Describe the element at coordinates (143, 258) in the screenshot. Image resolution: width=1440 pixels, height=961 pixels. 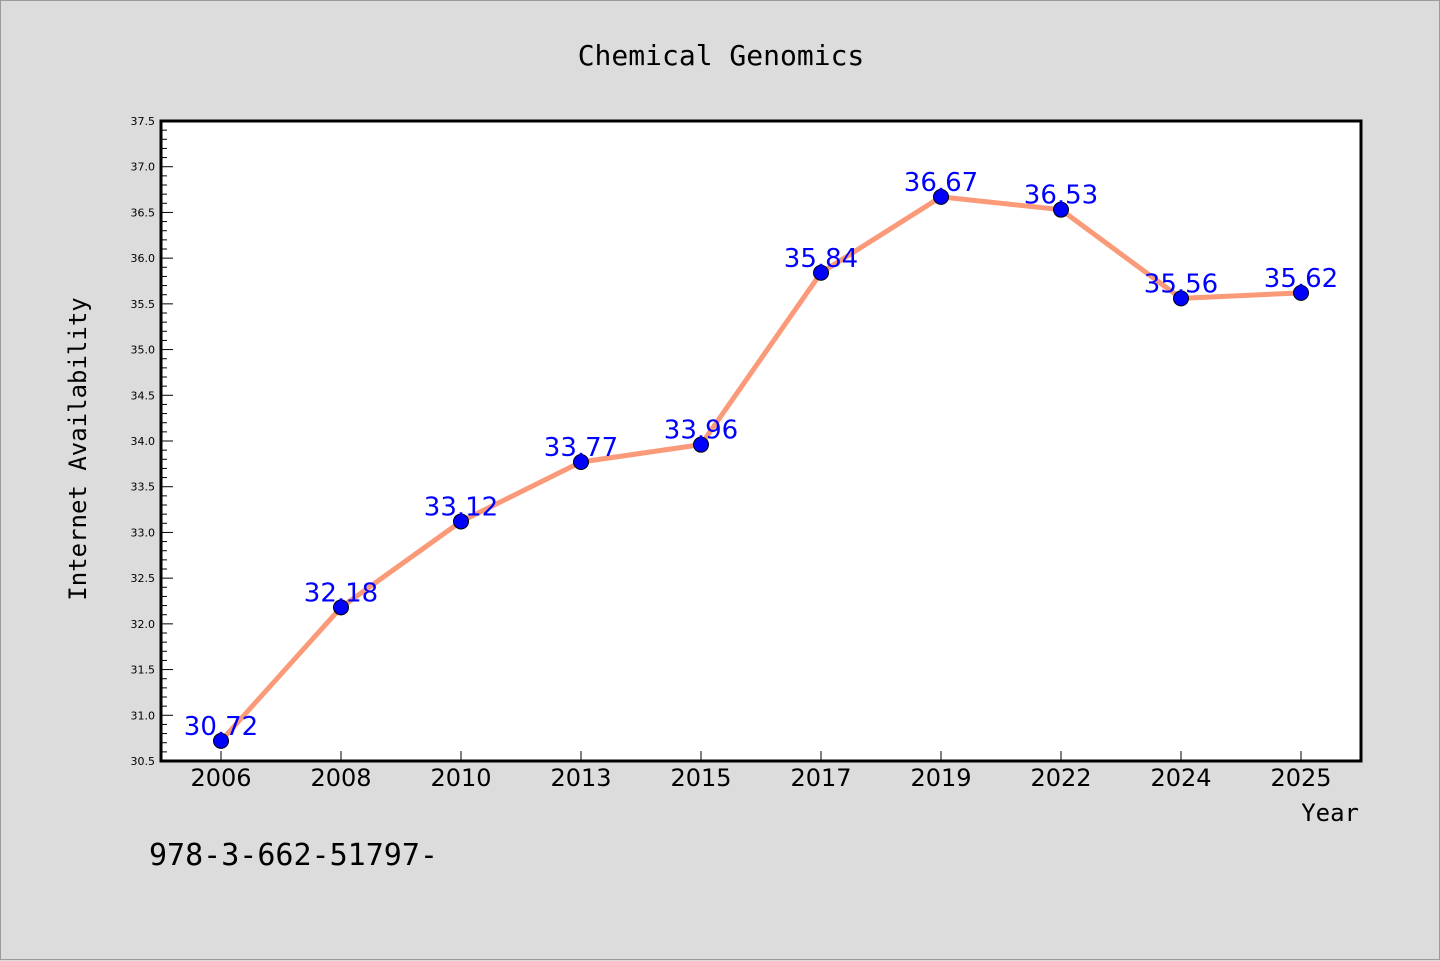
I see `y-tick-label: 36.0` at that location.